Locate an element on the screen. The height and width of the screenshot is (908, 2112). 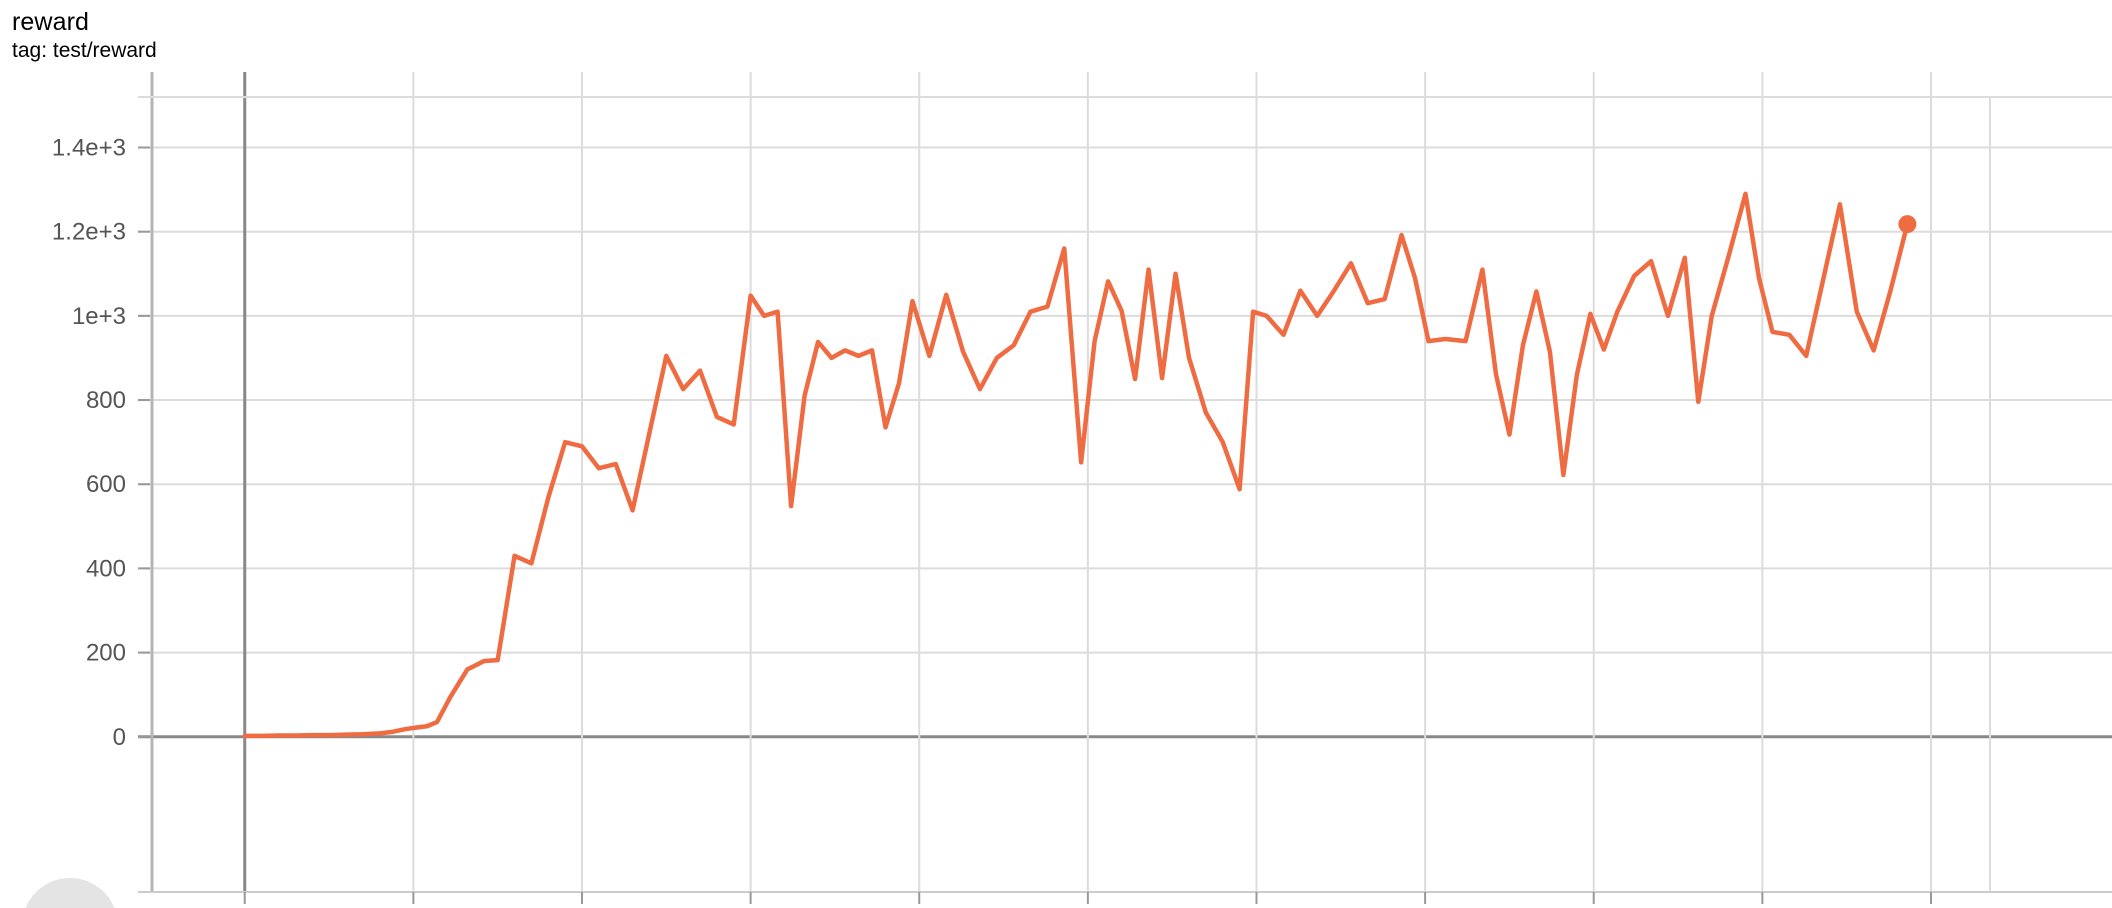
chart-tag-subtitle: tag: test/reward is located at coordinates (84, 50).